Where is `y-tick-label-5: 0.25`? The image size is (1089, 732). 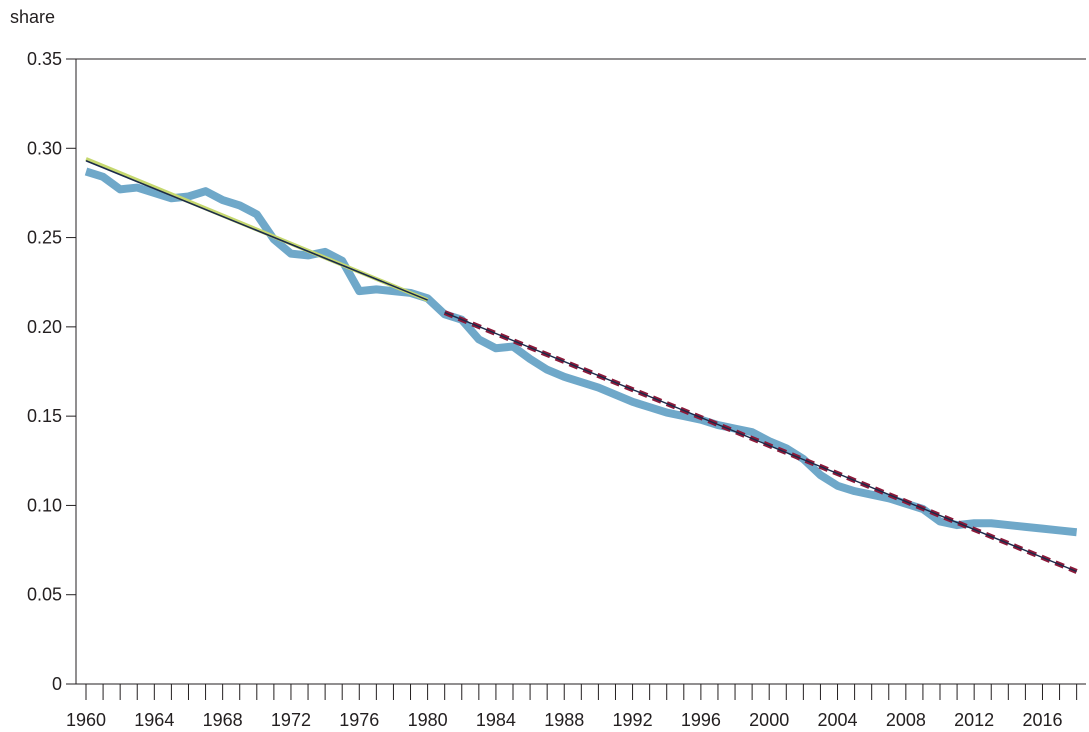 y-tick-label-5: 0.25 is located at coordinates (44, 238).